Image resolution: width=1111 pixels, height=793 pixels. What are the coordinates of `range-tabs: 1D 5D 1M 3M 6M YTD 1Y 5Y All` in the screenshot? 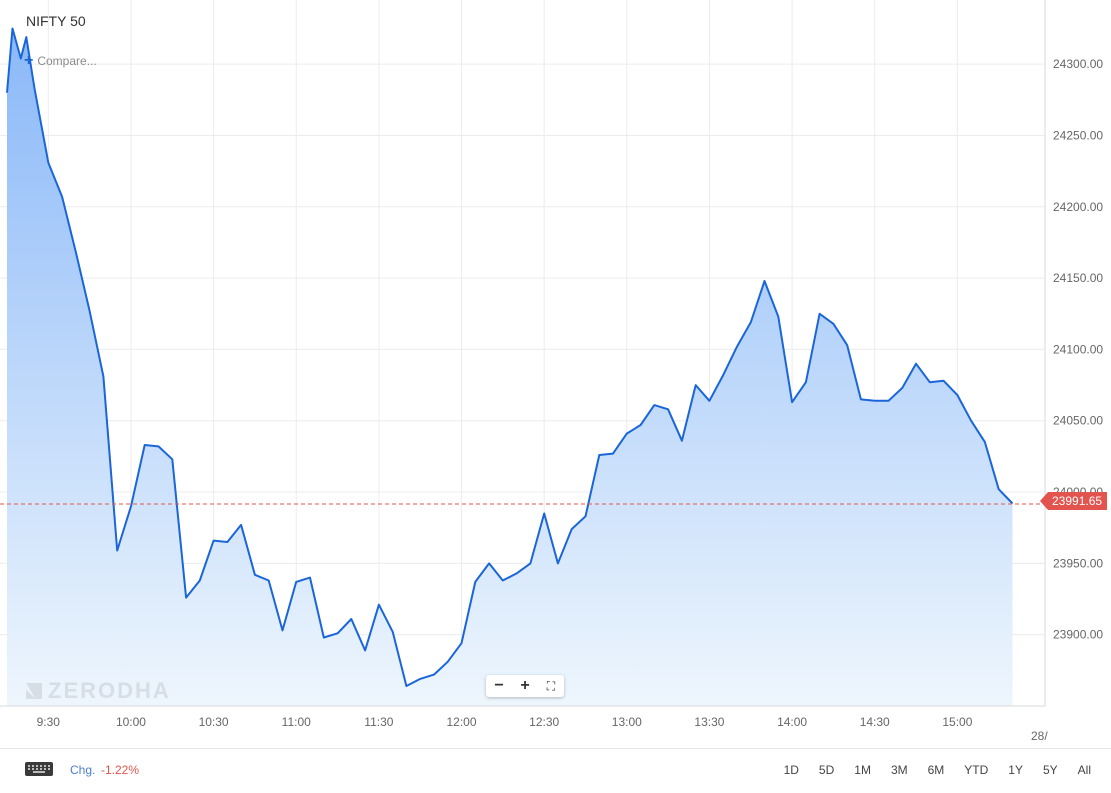 It's located at (937, 770).